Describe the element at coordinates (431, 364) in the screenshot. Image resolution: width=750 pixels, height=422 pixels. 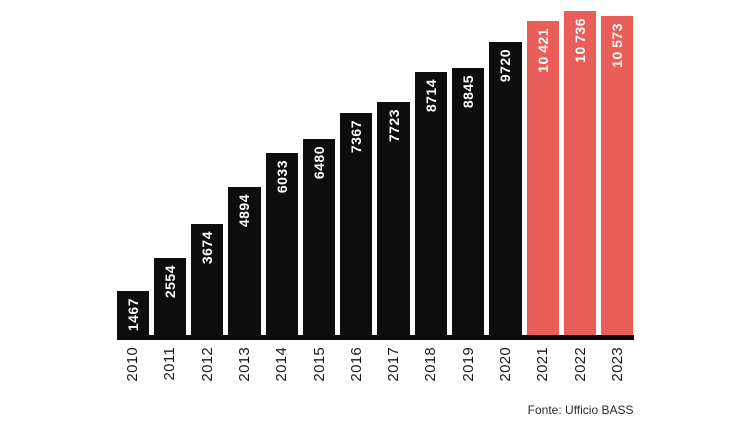
I see `x-tick-label-2018: 2018` at that location.